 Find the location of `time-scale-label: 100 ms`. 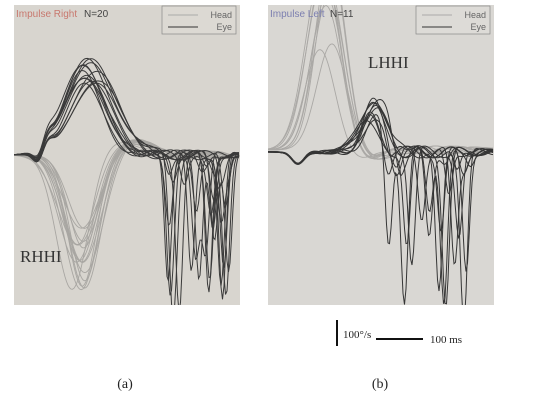

time-scale-label: 100 ms is located at coordinates (446, 340).